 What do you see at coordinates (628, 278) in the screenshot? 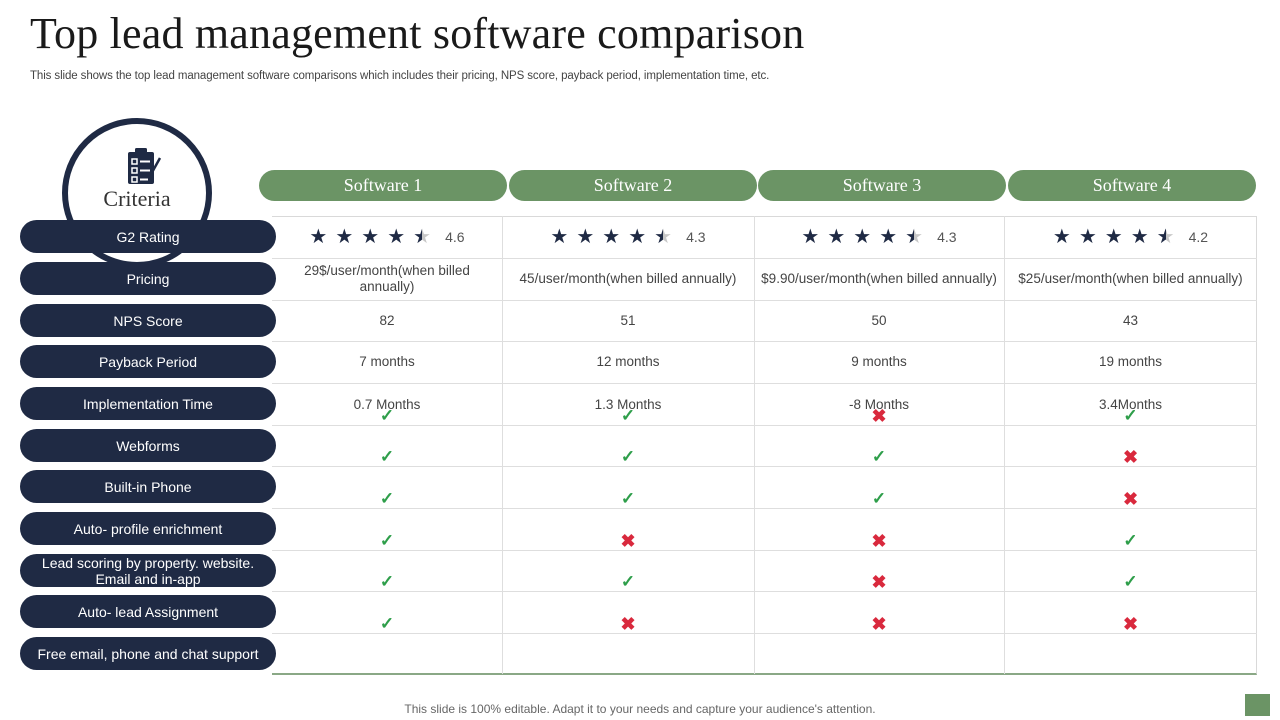
I see `pricing-cell: 45/user/month(when billed annually)` at bounding box center [628, 278].